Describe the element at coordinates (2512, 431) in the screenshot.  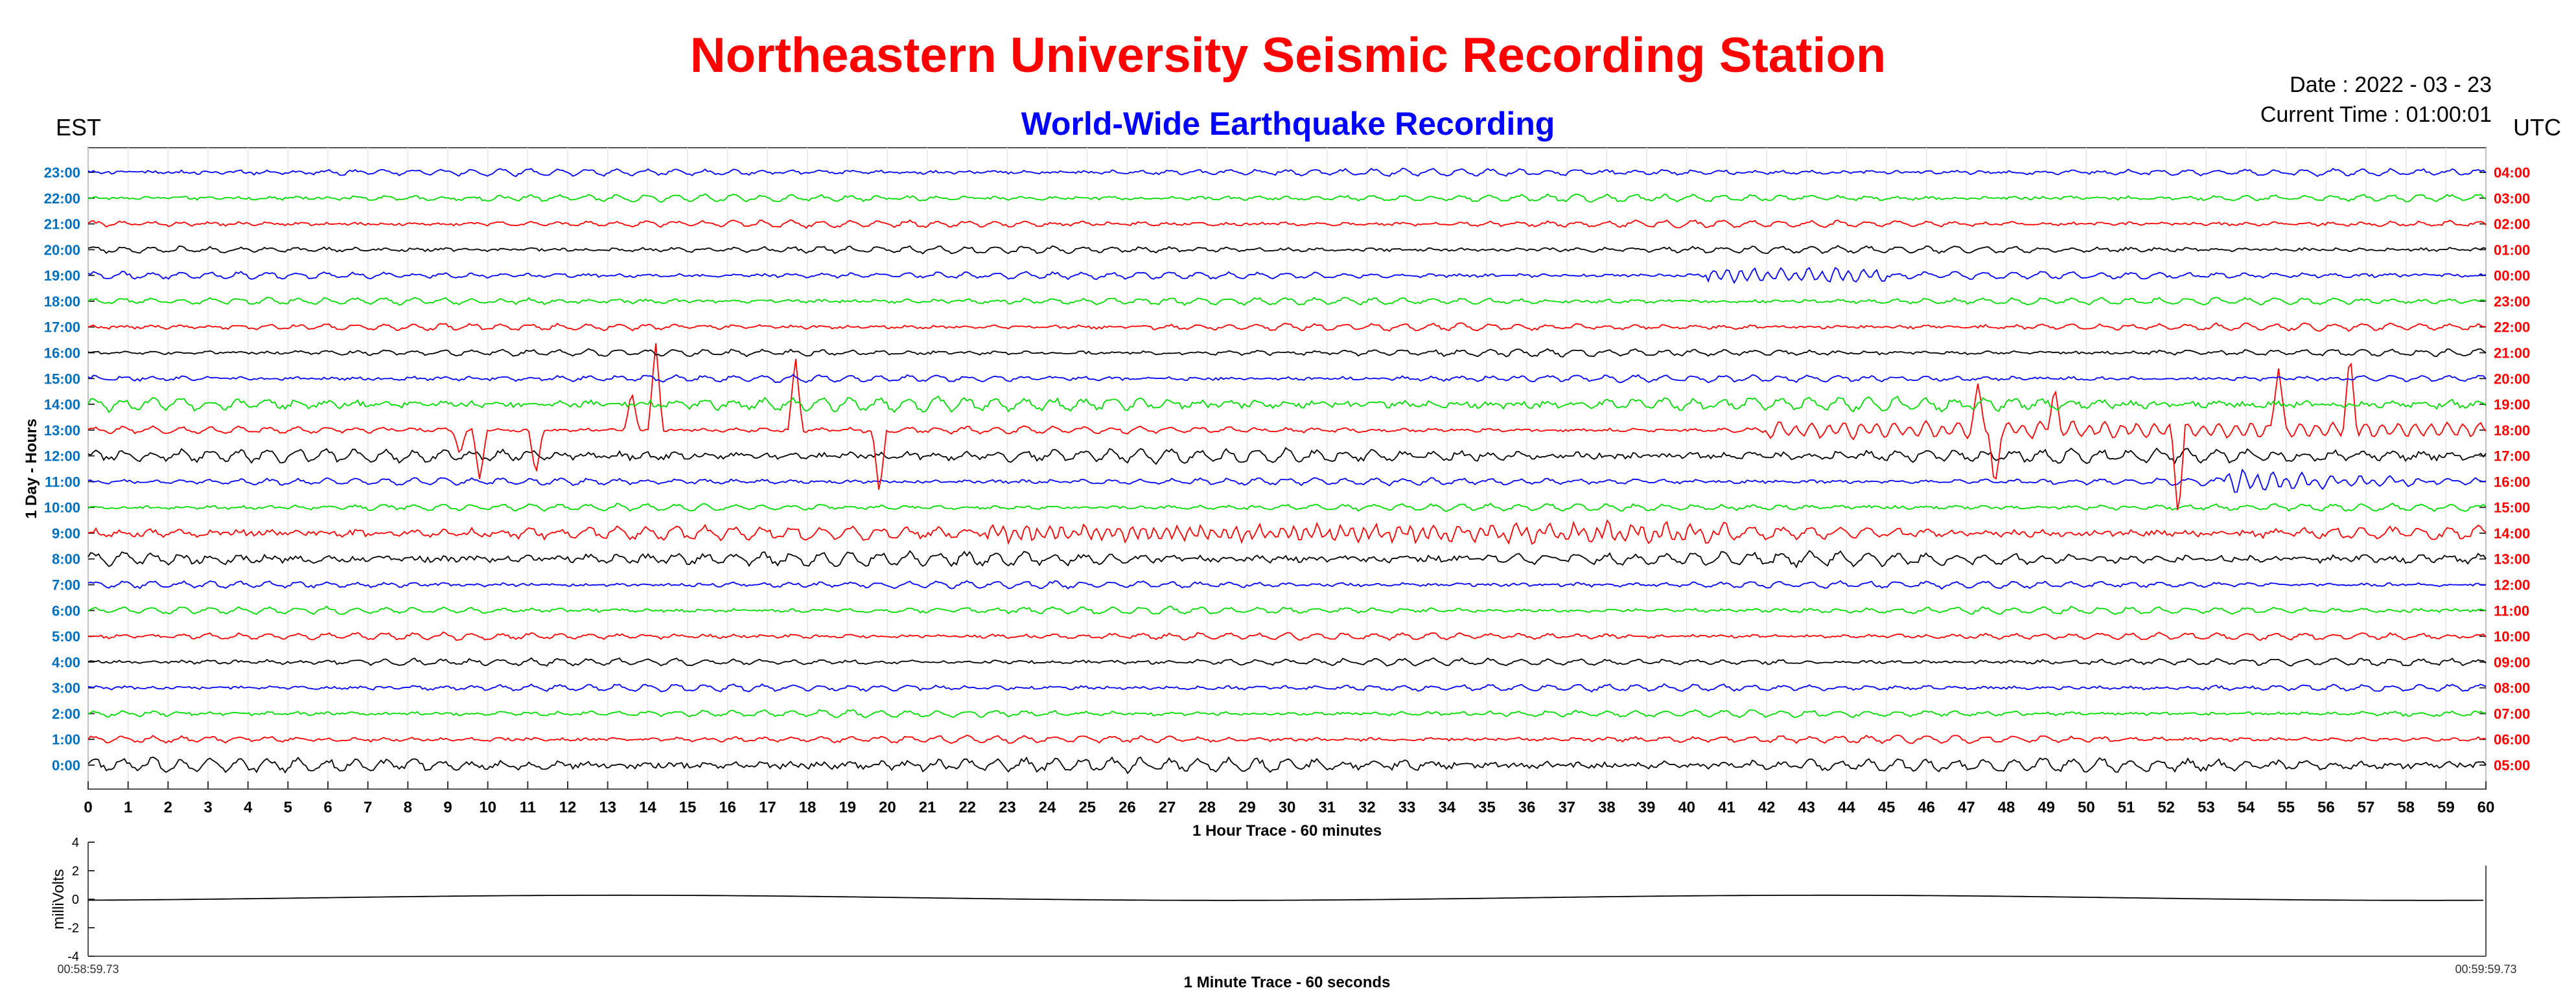
I see `right-hour-label: 18:00` at that location.